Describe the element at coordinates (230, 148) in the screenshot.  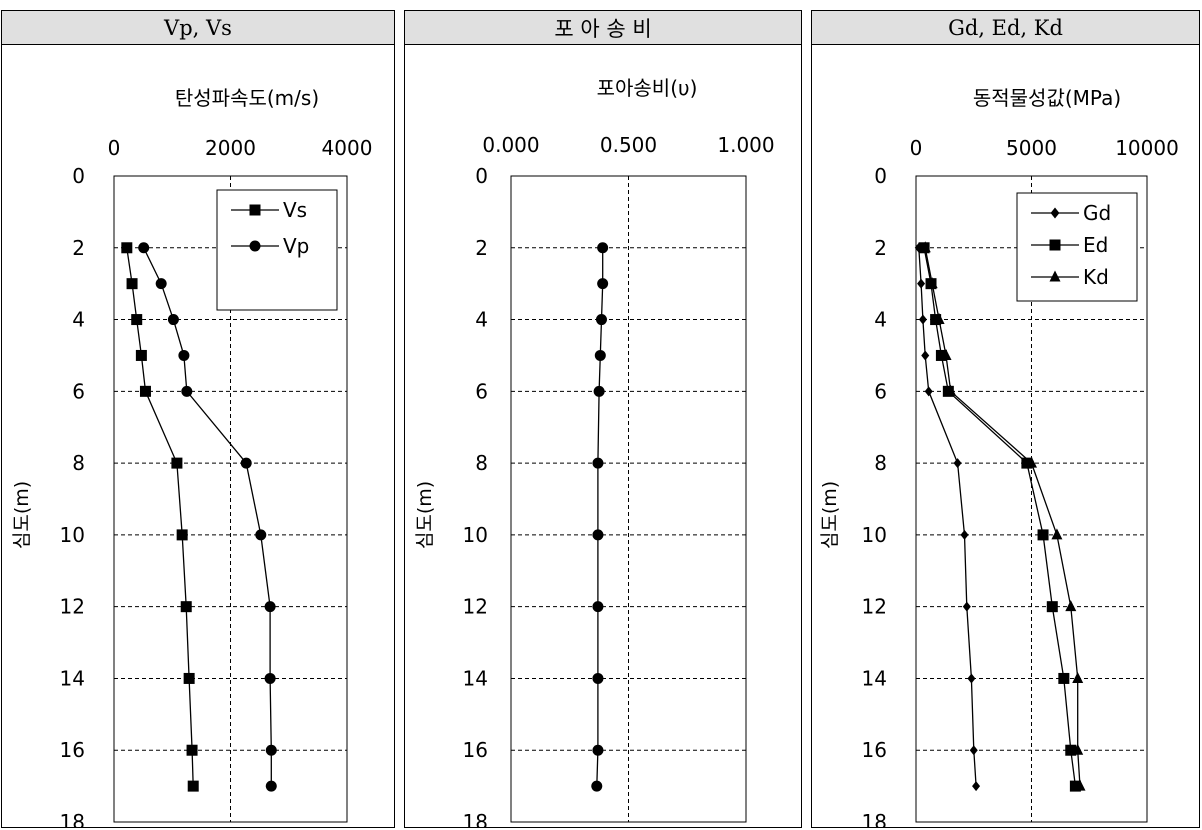
I see `x-tick-label: 2000` at that location.